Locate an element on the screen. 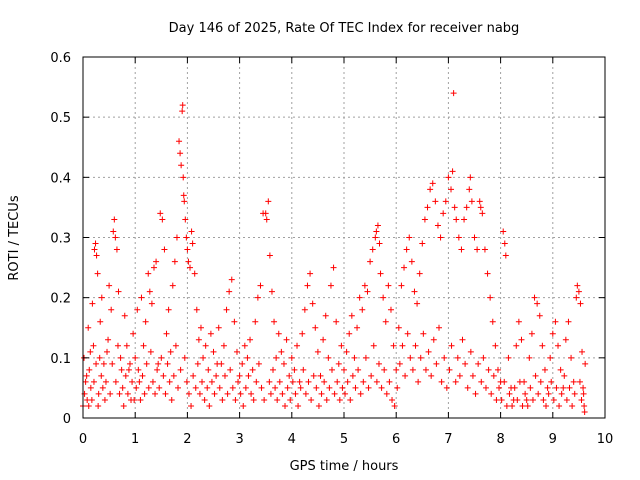 The width and height of the screenshot is (640, 480). x-tick-label: 2 is located at coordinates (187, 439).